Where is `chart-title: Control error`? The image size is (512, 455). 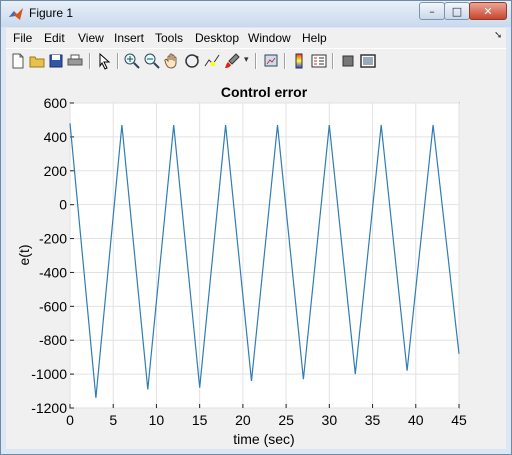
chart-title: Control error is located at coordinates (264, 92).